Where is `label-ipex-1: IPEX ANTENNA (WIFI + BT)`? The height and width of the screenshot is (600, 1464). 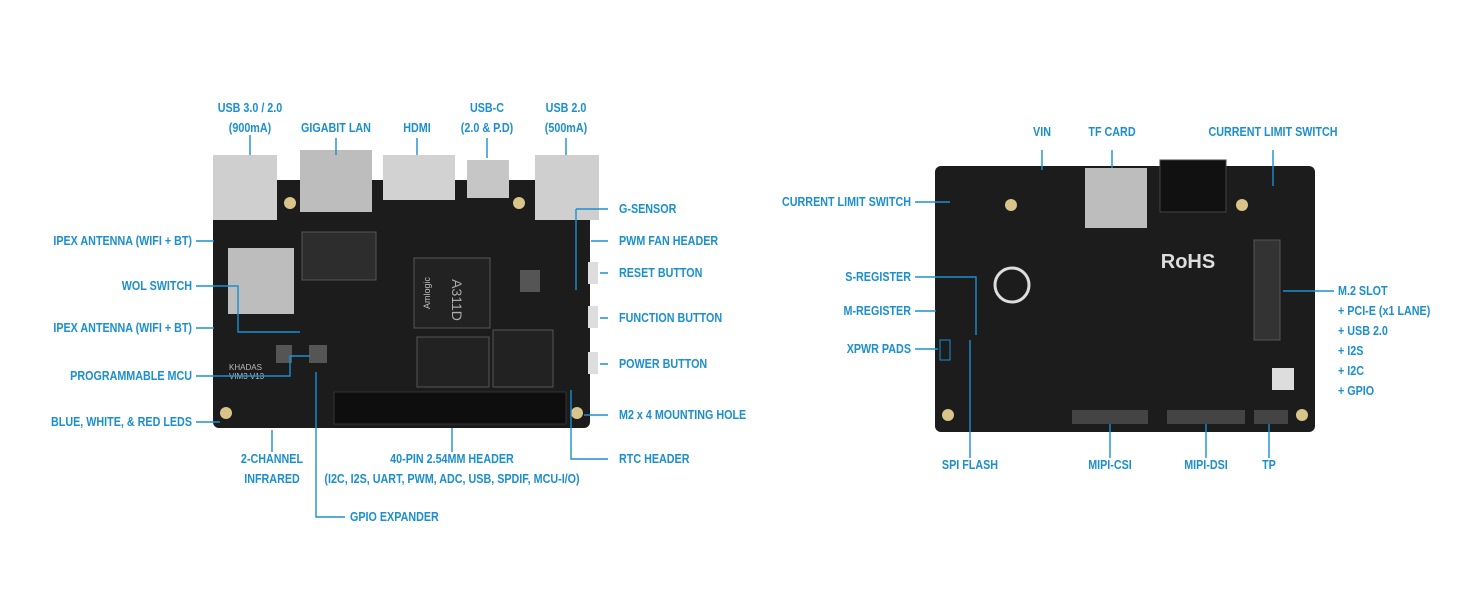
label-ipex-1: IPEX ANTENNA (WIFI + BT) is located at coordinates (122, 241).